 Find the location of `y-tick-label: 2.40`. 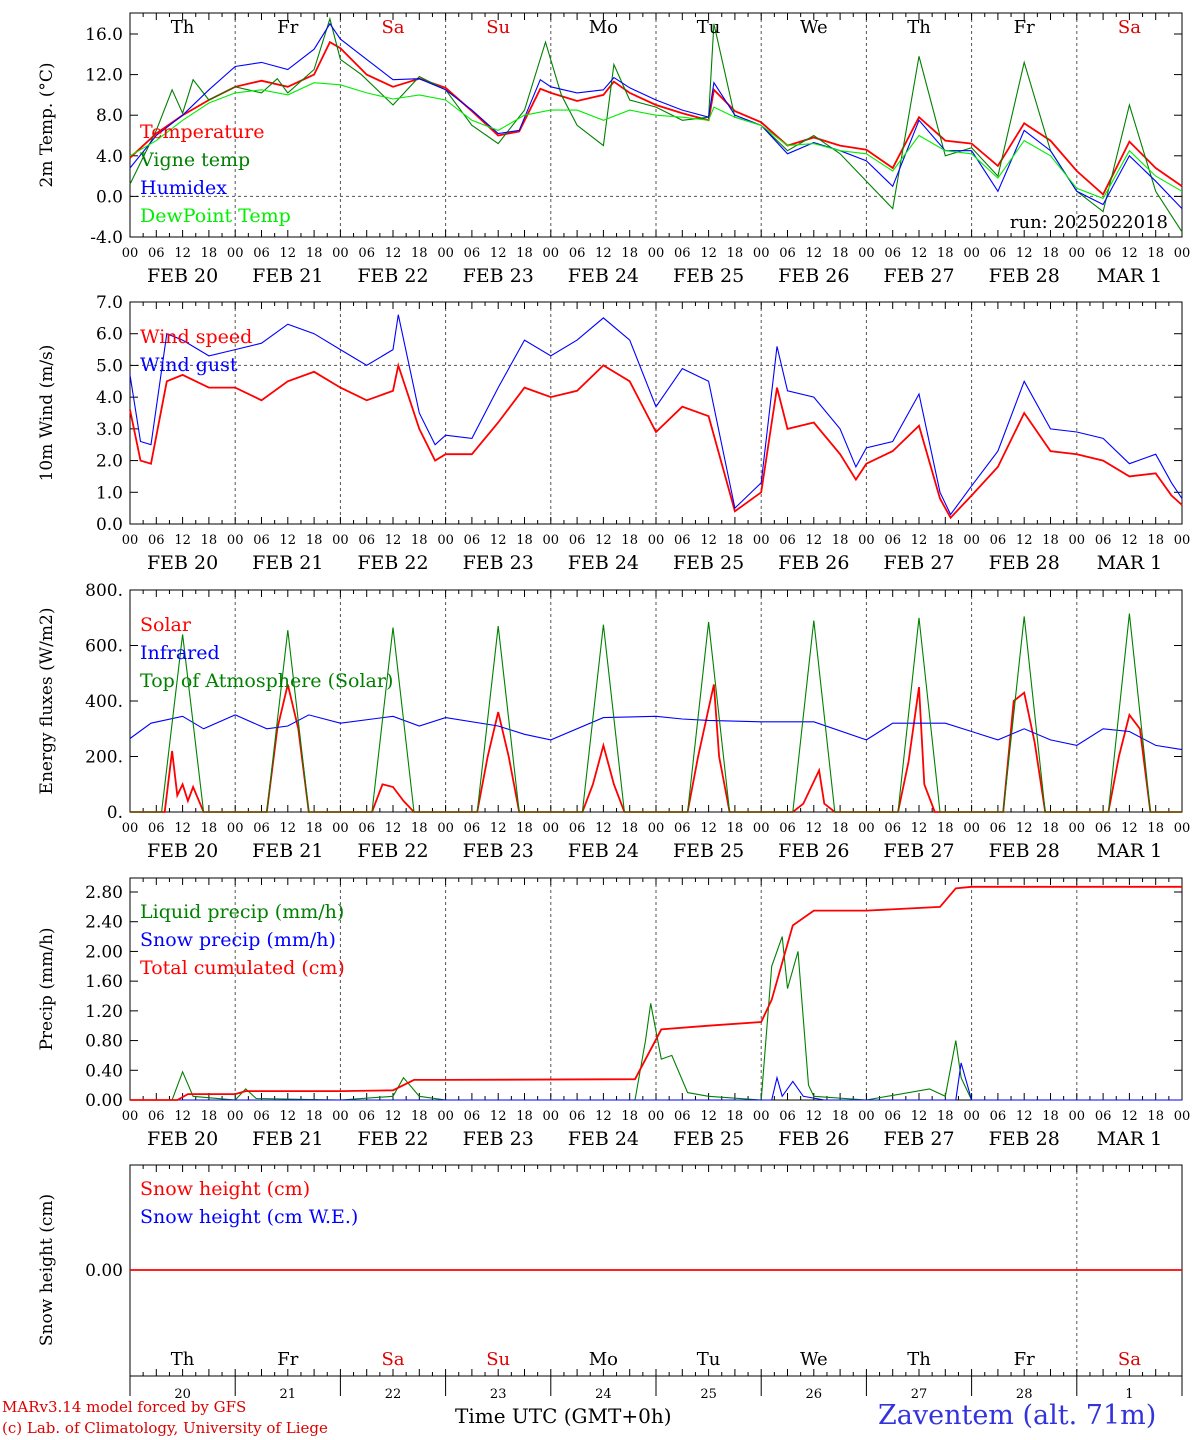

y-tick-label: 2.40 is located at coordinates (104, 923).